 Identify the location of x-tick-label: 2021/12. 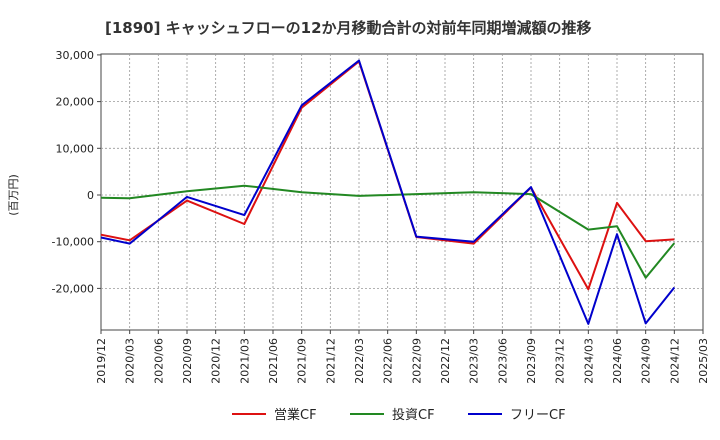
(330, 361).